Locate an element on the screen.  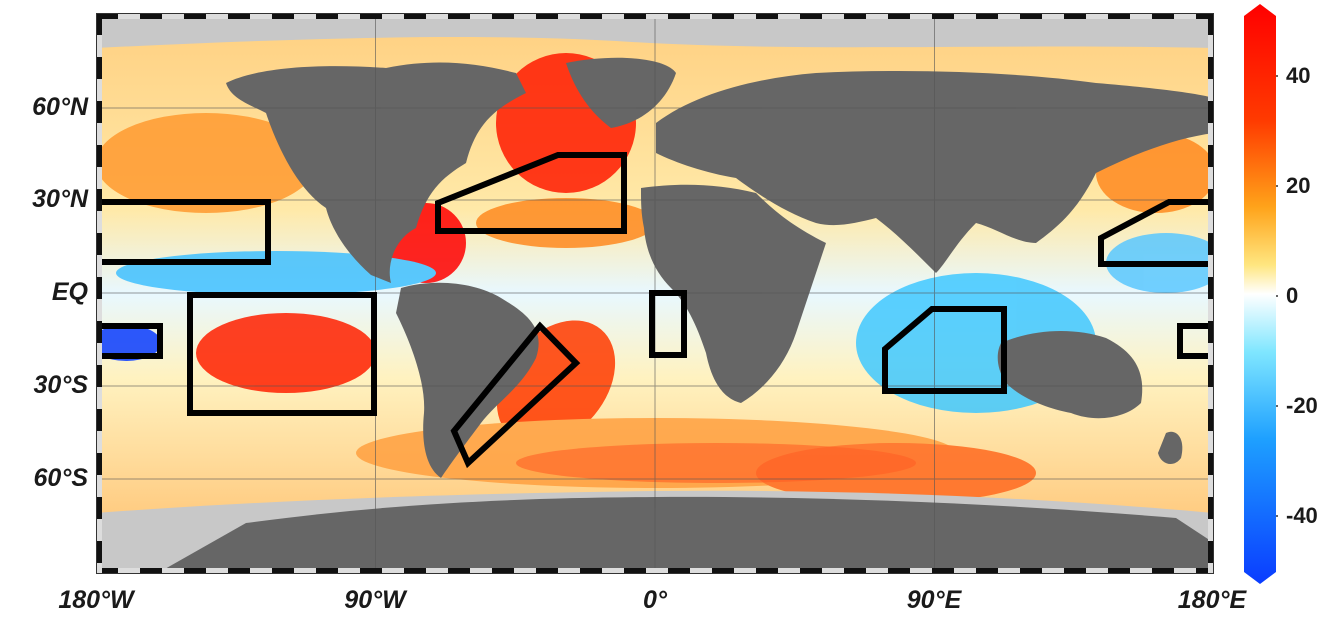
colorbar-tick-neg40: -40 is located at coordinates (1302, 515).